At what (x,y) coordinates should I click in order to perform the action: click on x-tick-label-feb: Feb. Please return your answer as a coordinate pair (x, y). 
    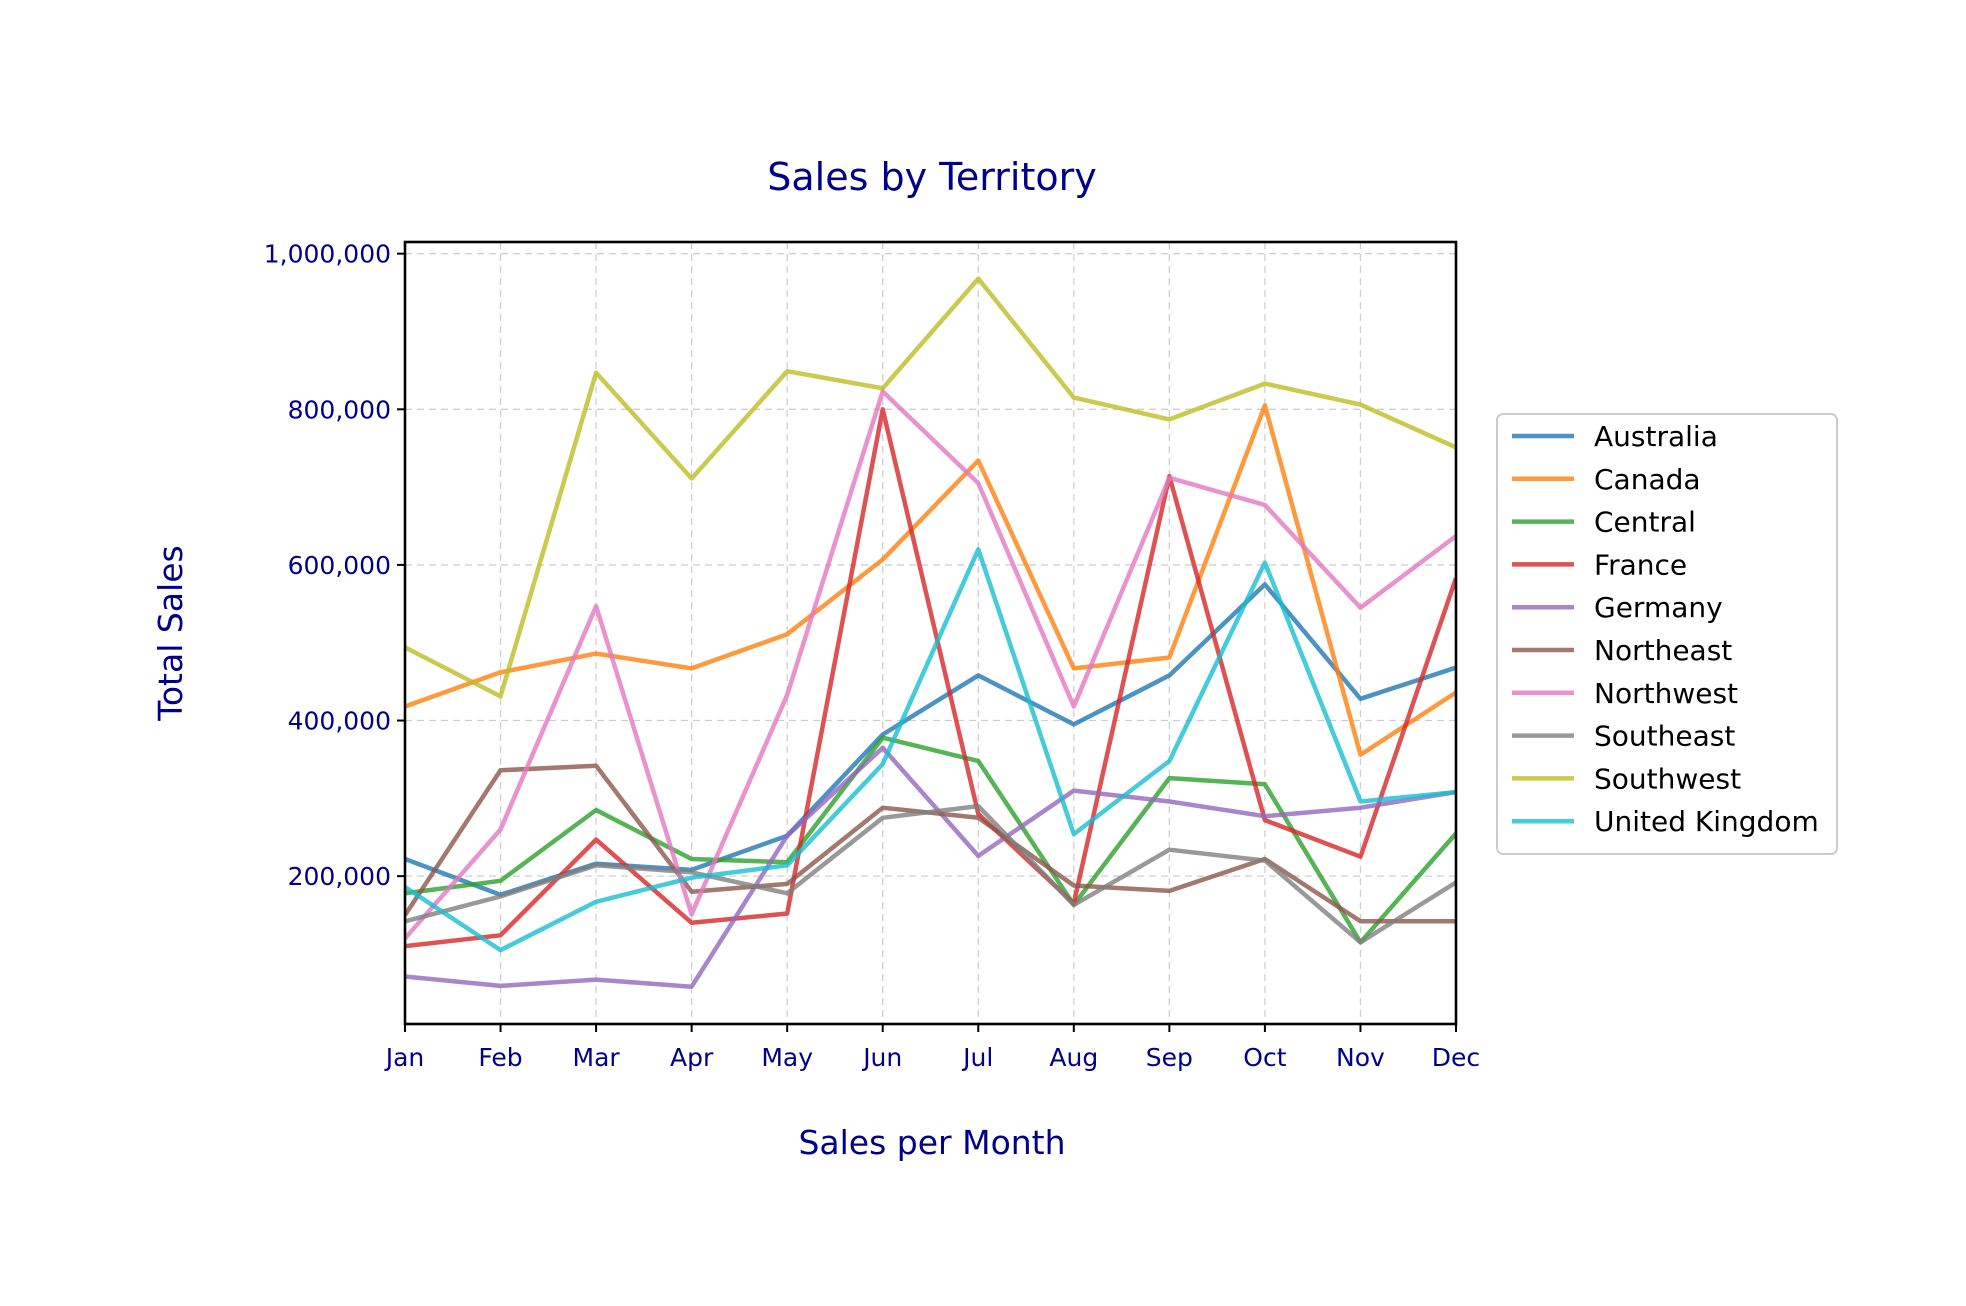
    Looking at the image, I should click on (500, 1057).